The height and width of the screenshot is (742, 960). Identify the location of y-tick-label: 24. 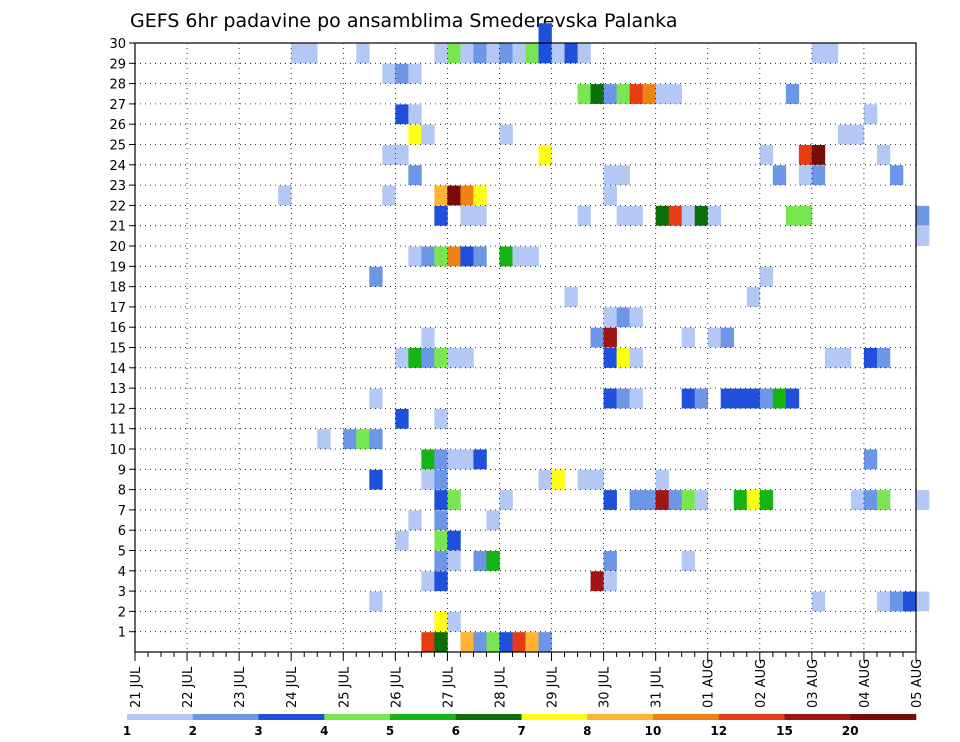
(117, 166).